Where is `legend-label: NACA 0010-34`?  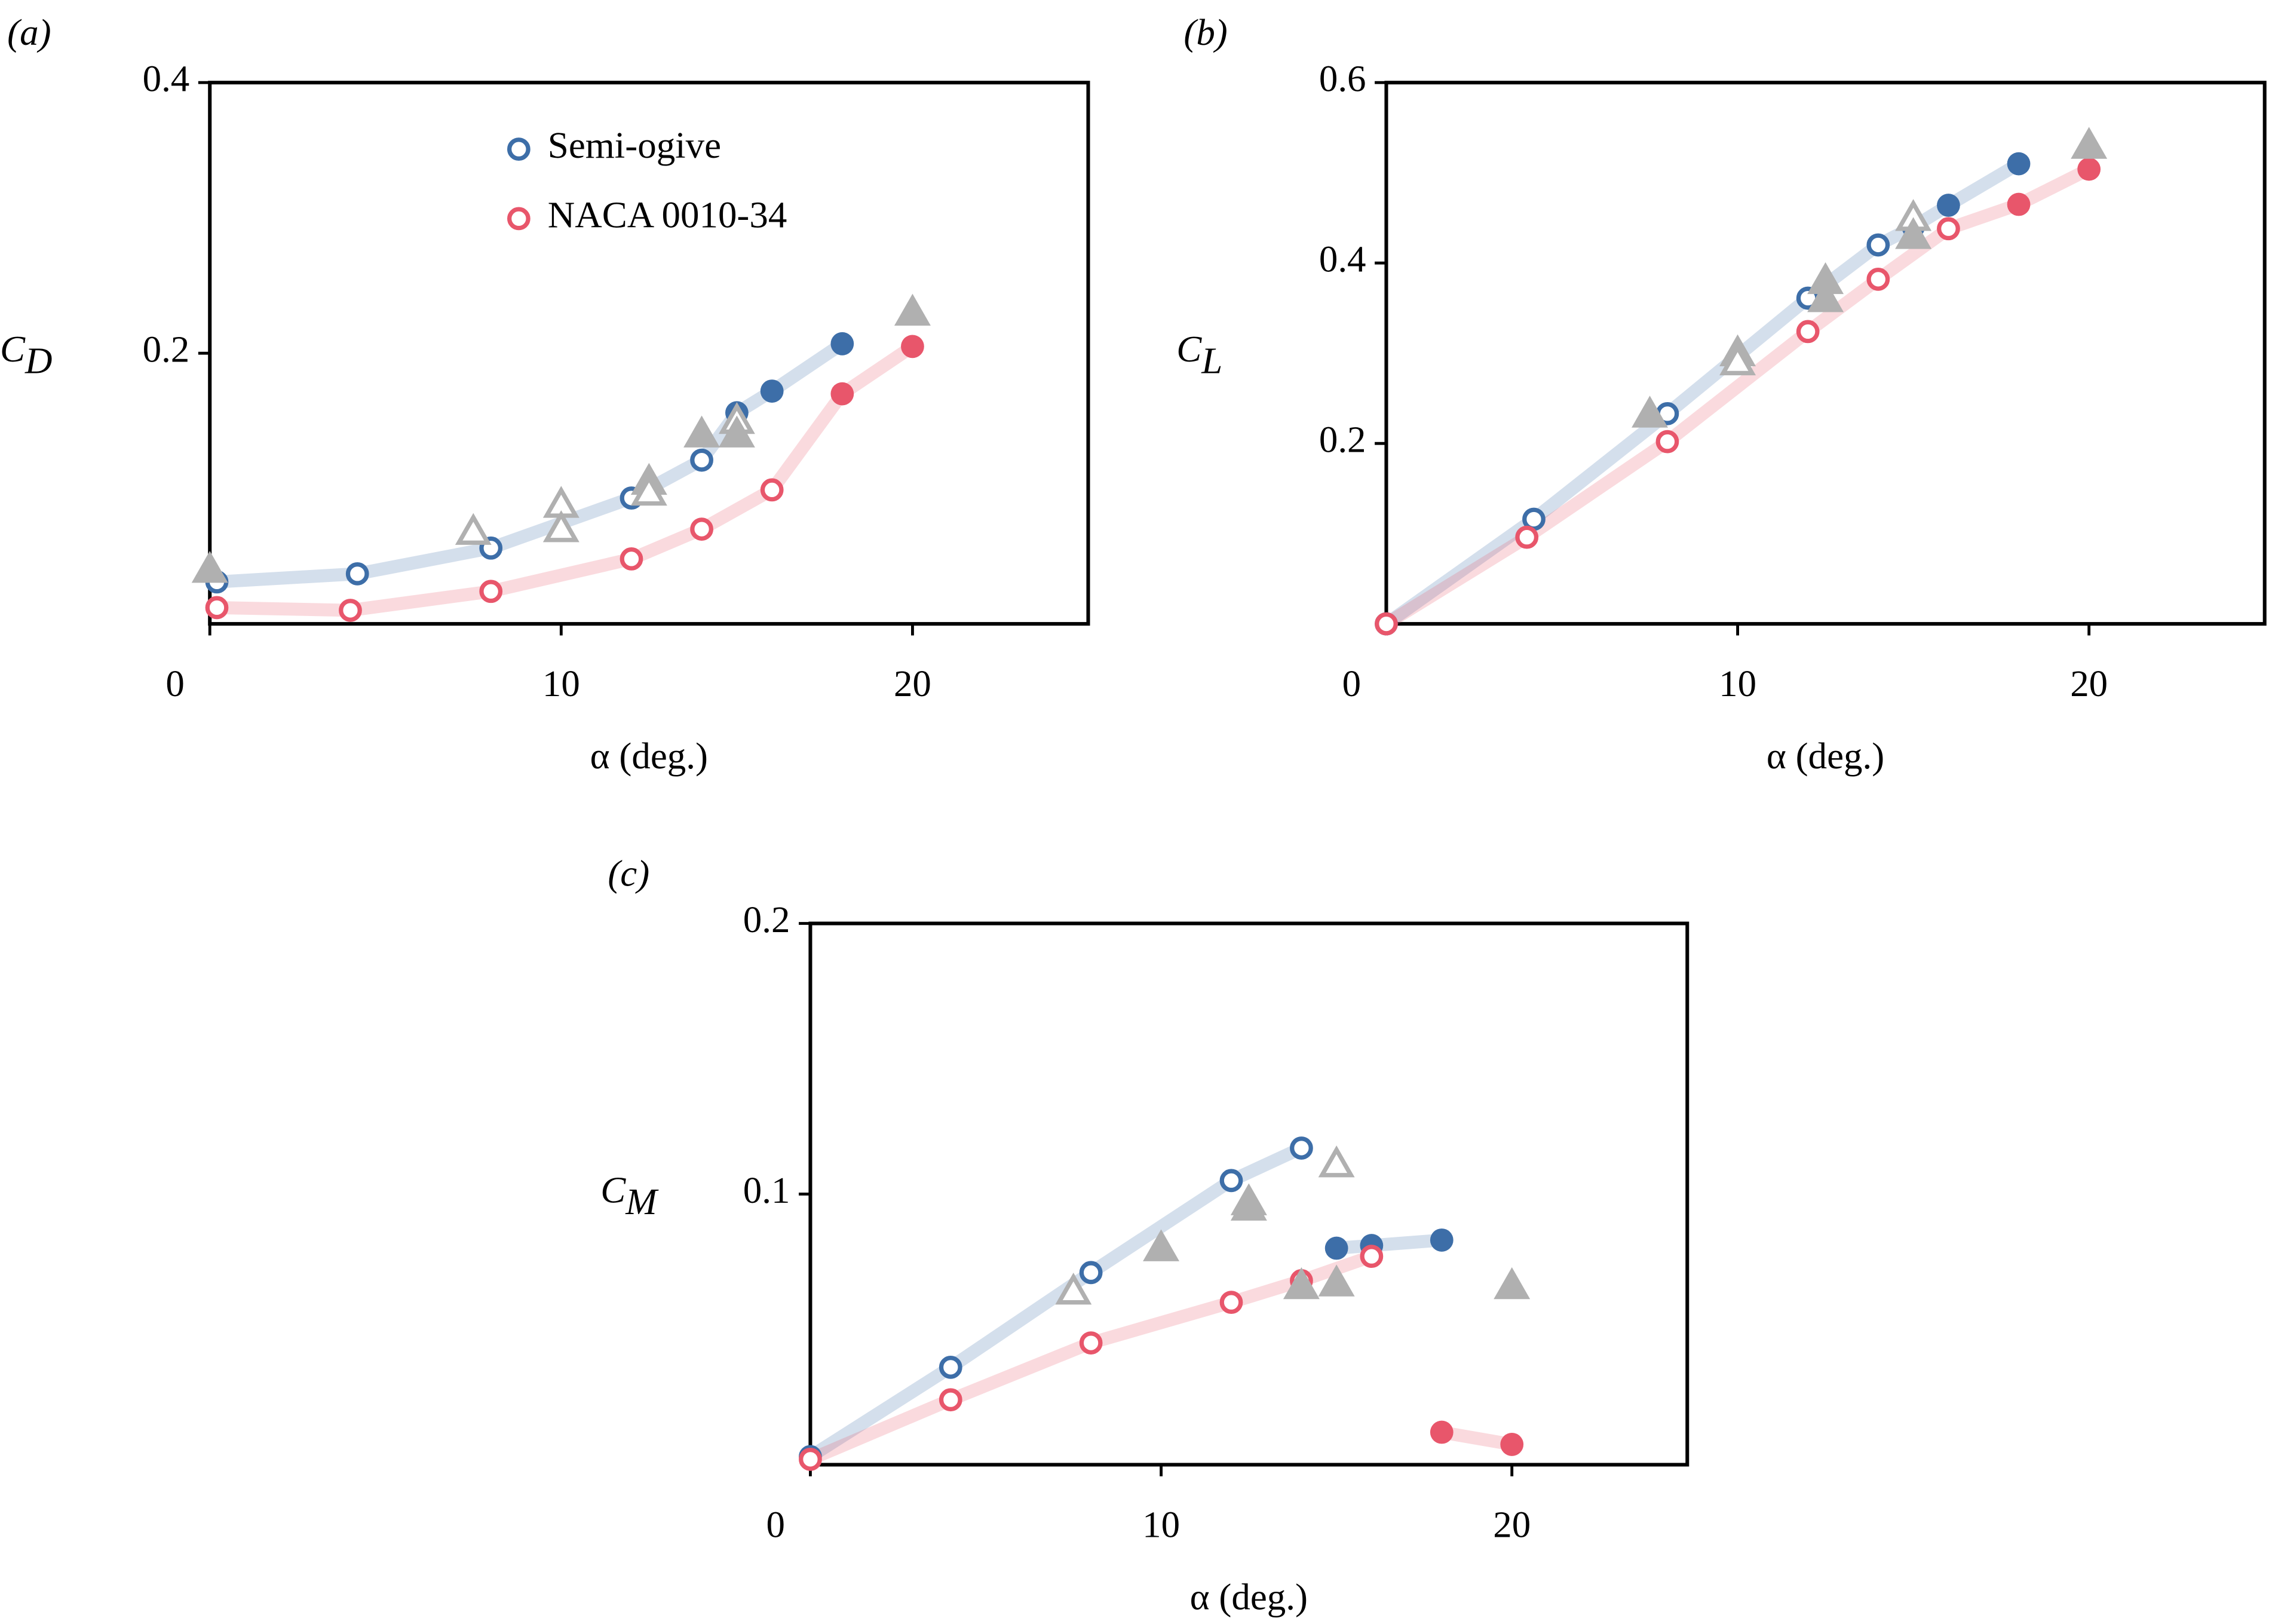 legend-label: NACA 0010-34 is located at coordinates (667, 214).